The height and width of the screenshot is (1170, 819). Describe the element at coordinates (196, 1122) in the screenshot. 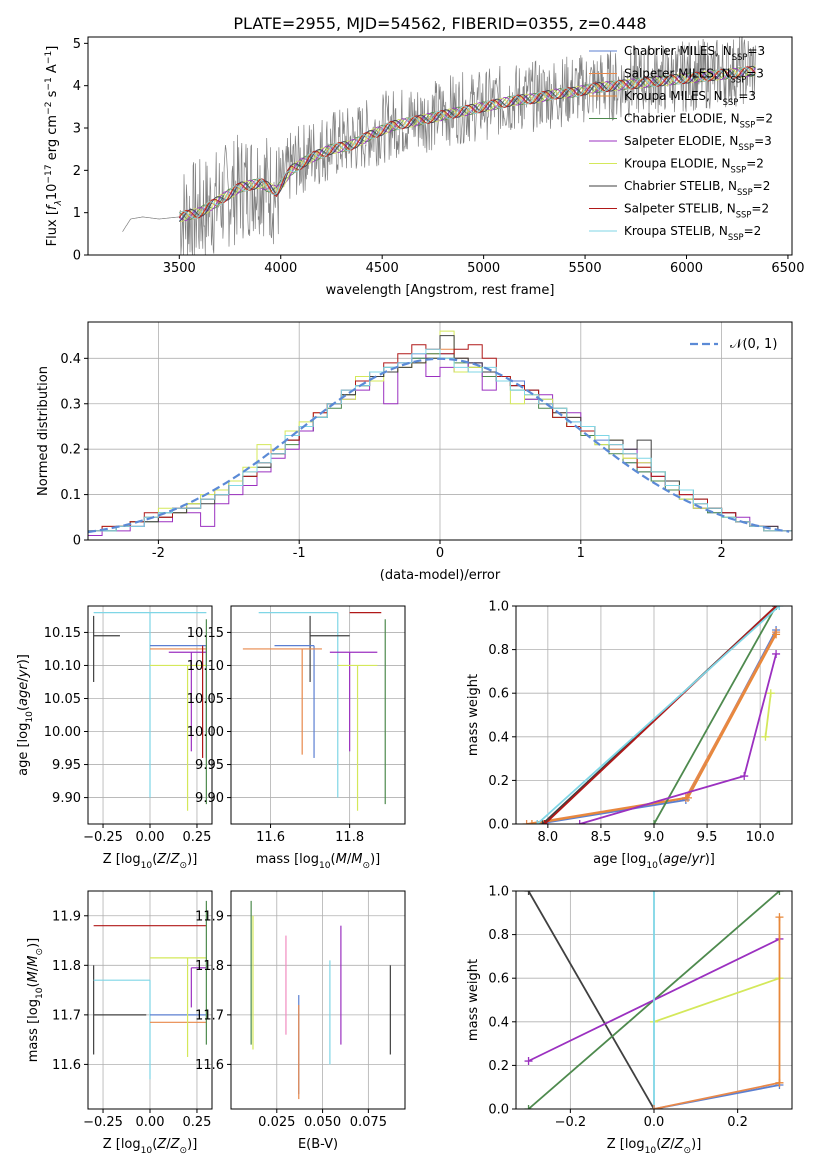

I see `x-tick-label: 0.25` at that location.